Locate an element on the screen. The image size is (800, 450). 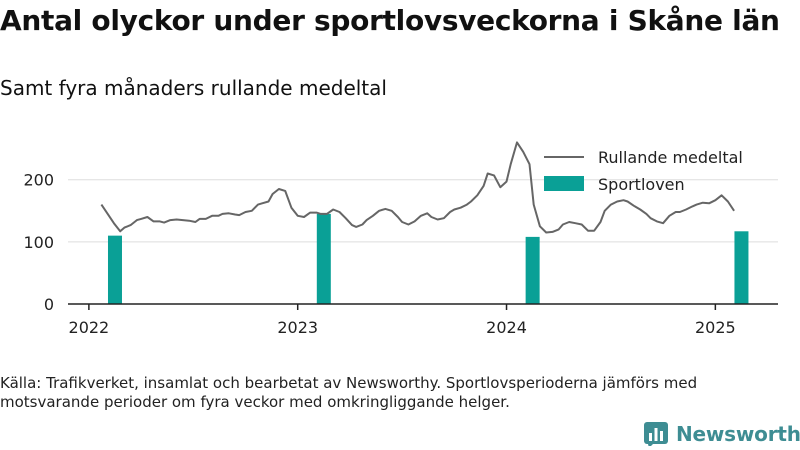
bar-chart-logo-icon is located at coordinates (656, 434).